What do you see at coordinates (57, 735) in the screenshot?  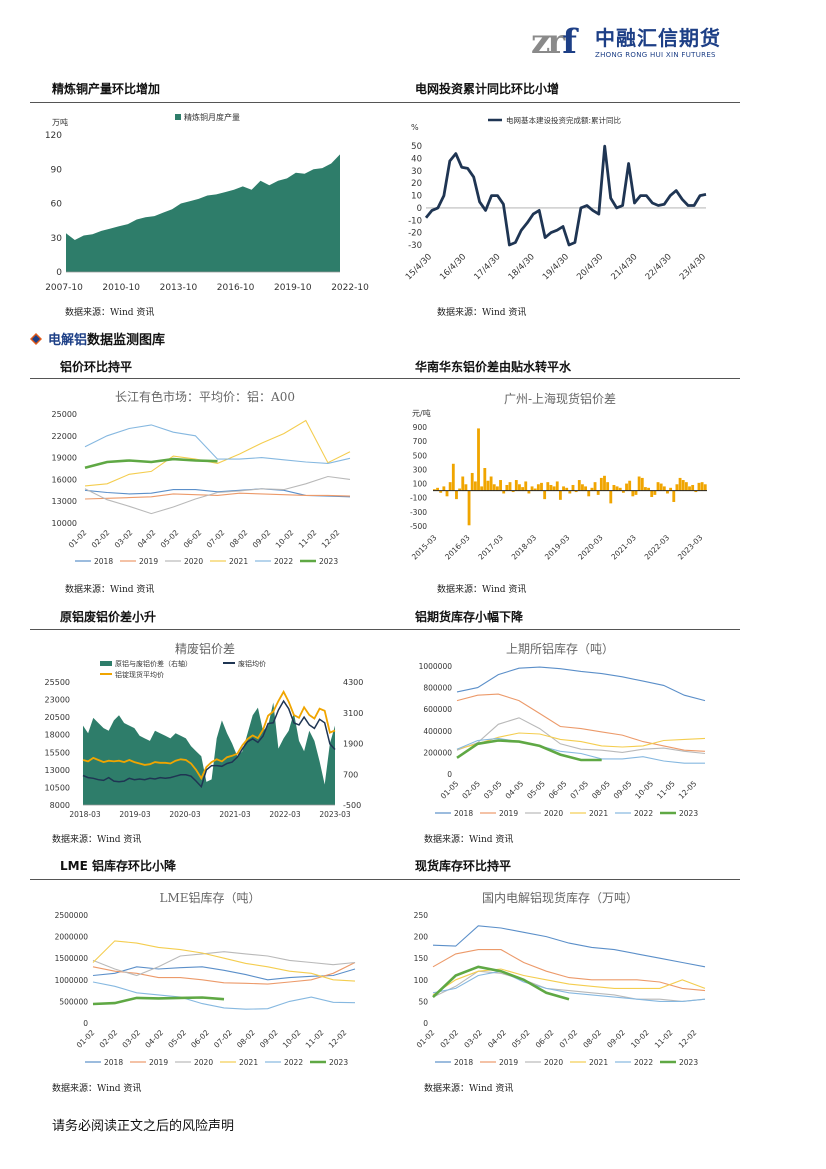 I see `y-tick-label: 18000` at bounding box center [57, 735].